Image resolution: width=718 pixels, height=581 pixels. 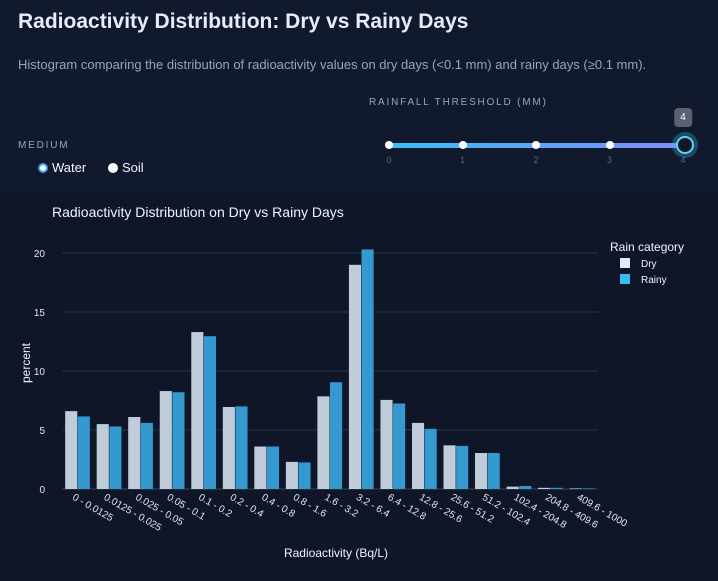 What do you see at coordinates (40, 254) in the screenshot?
I see `y-tick-label: 20` at bounding box center [40, 254].